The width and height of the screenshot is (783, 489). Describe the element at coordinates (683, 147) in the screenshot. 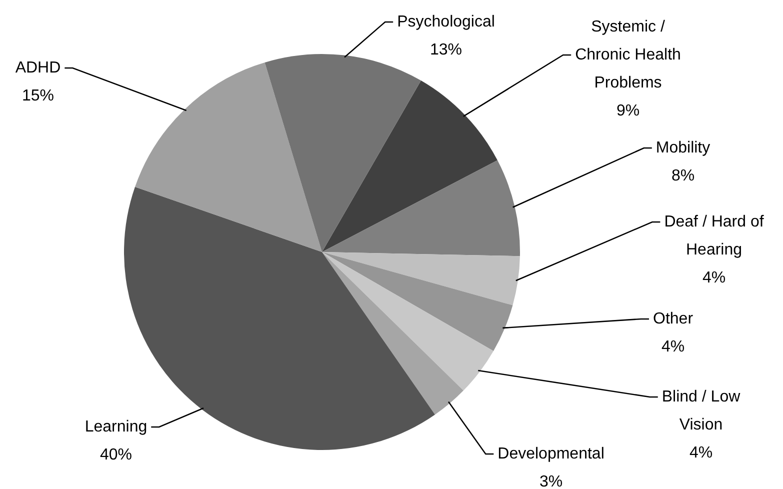

I see `slice-label: Mobility` at that location.